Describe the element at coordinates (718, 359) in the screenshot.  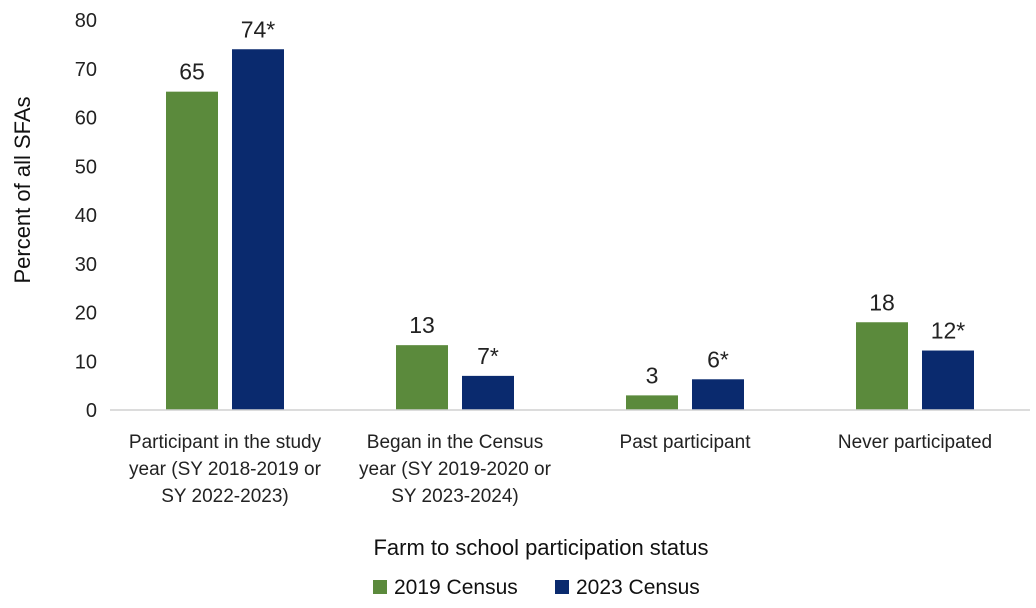
I see `bar-value-label: 6*` at that location.